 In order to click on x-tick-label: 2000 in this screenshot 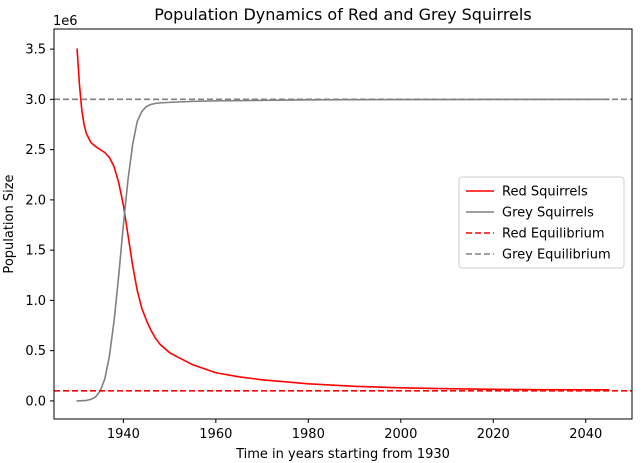, I will do `click(400, 434)`.